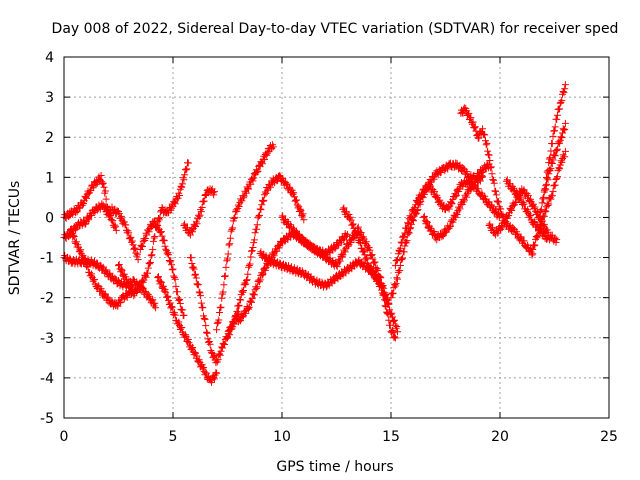  Describe the element at coordinates (49, 98) in the screenshot. I see `y-tick-label: 3` at that location.